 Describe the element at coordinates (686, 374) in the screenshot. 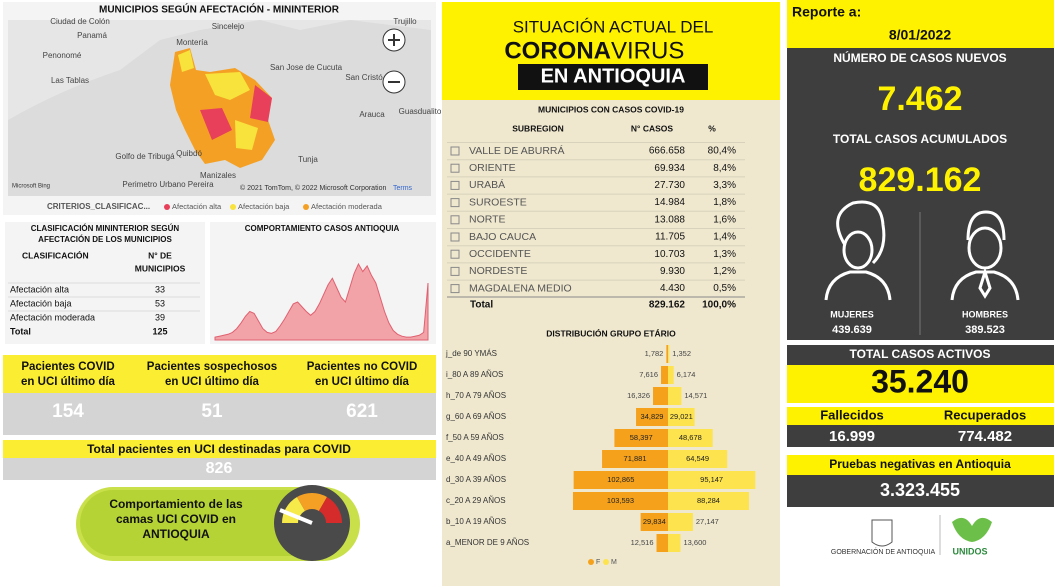

I see `bar-label: 6,174` at that location.